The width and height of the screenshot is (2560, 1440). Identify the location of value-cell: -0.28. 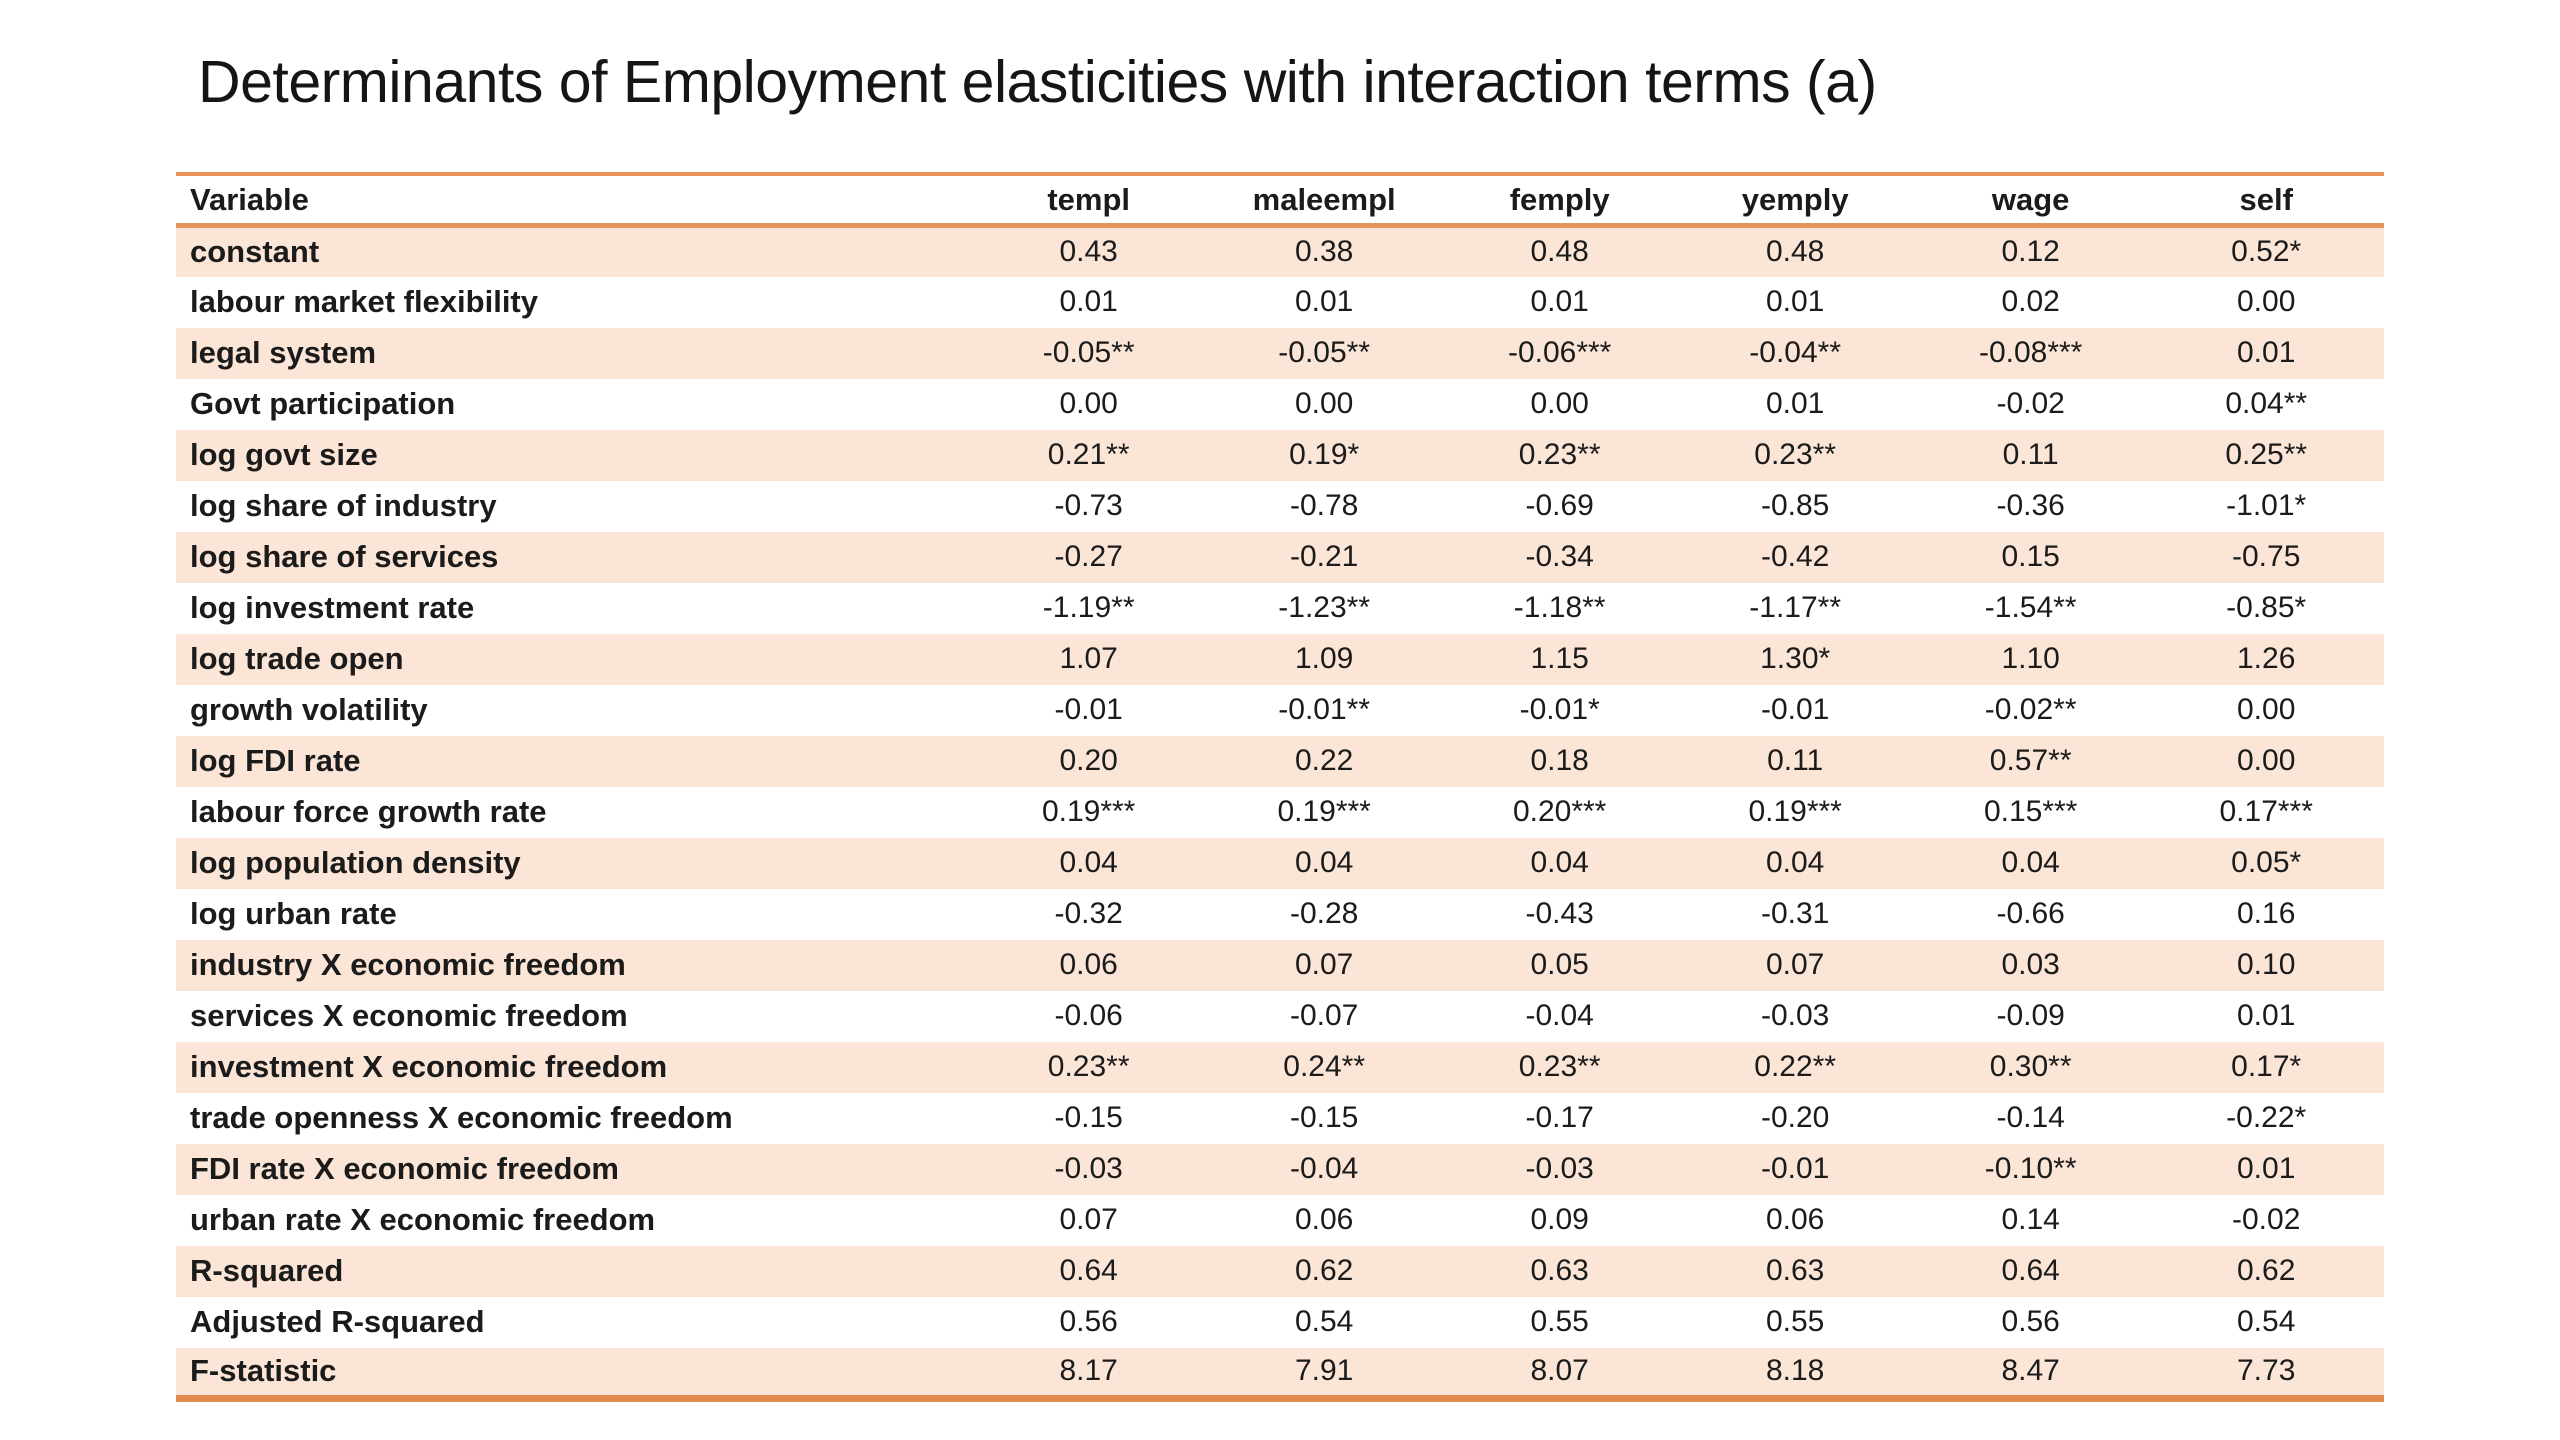
(1324, 913).